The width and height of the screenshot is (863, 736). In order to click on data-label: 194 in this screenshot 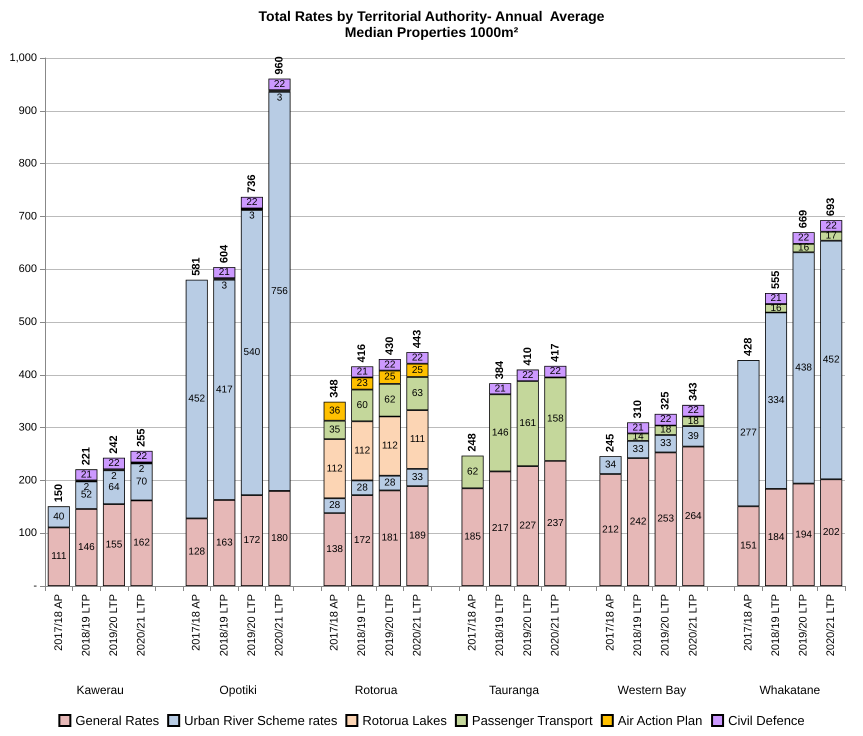, I will do `click(803, 534)`.